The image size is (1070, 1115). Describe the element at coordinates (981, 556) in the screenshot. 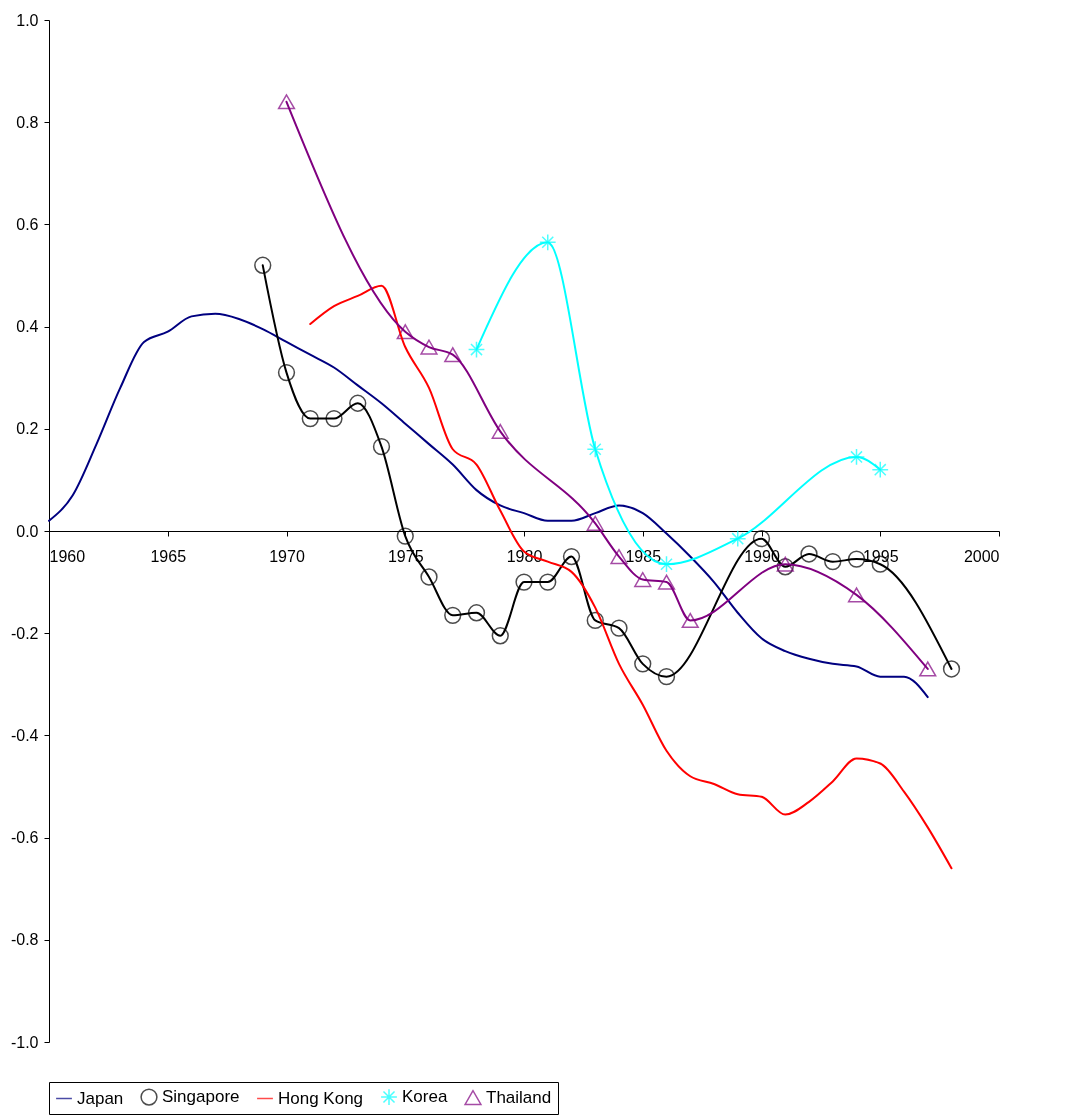

I see `x-tick-label: 2000` at that location.